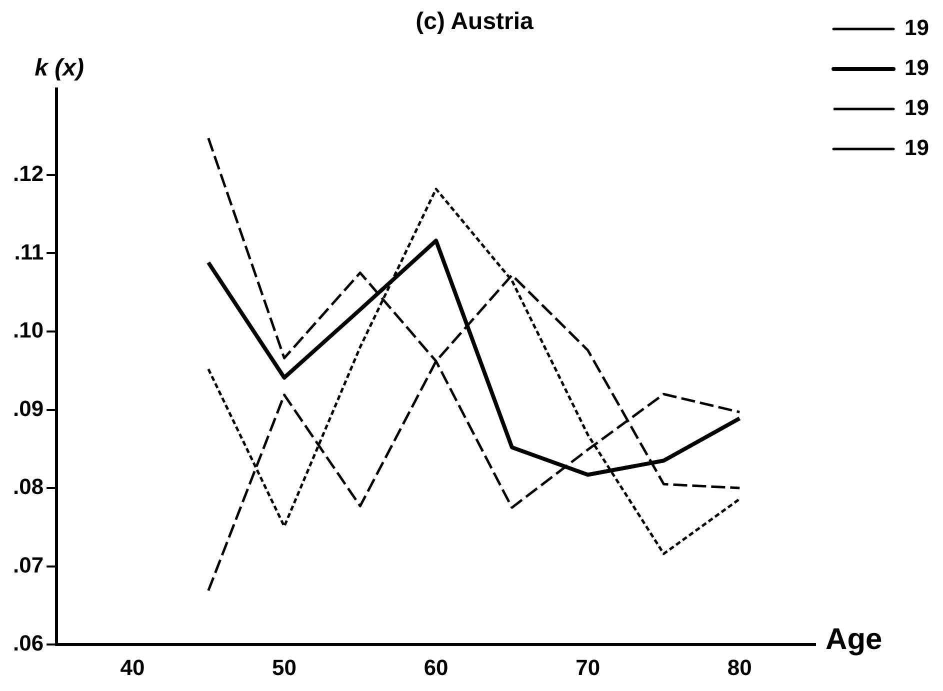  Describe the element at coordinates (28, 330) in the screenshot. I see `y-tick-label: .10` at that location.